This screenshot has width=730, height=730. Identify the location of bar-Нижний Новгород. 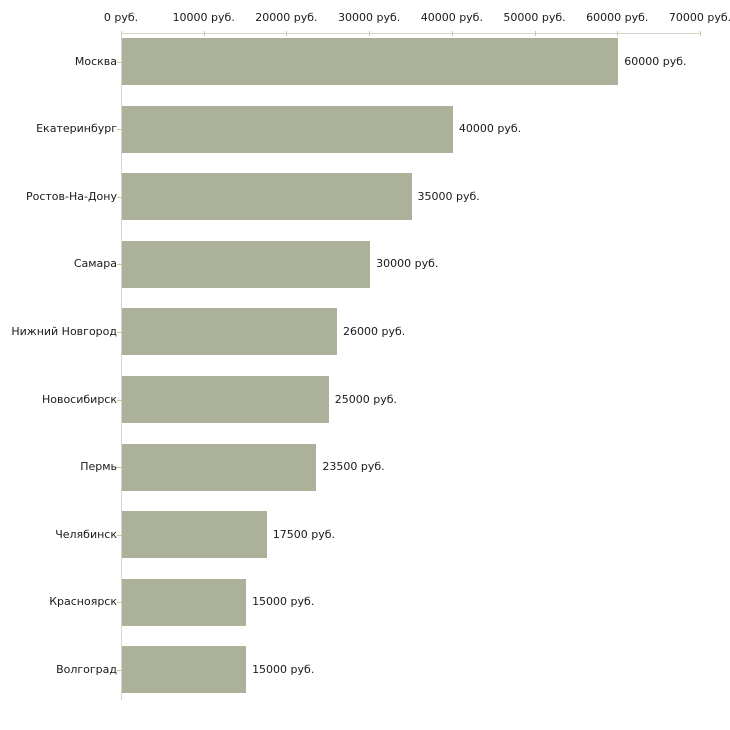
(230, 332).